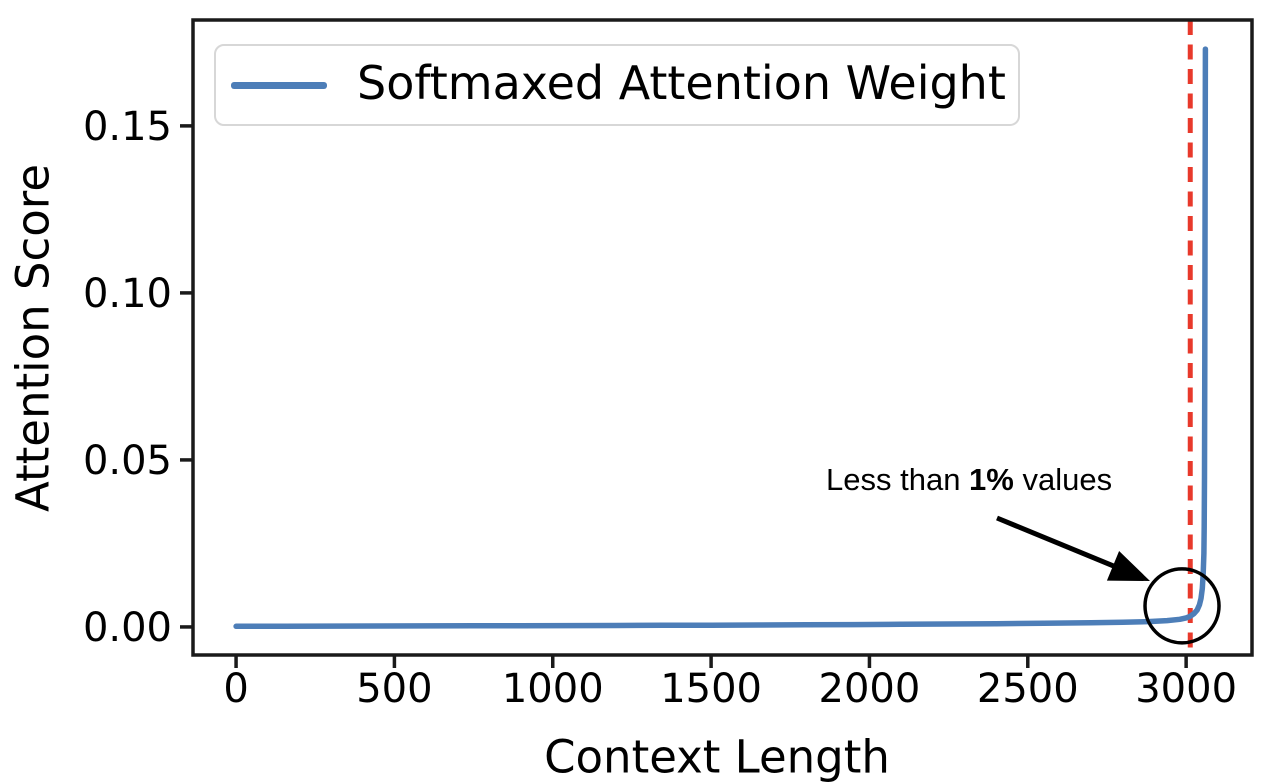  I want to click on legend-line-swatch, so click(279, 85).